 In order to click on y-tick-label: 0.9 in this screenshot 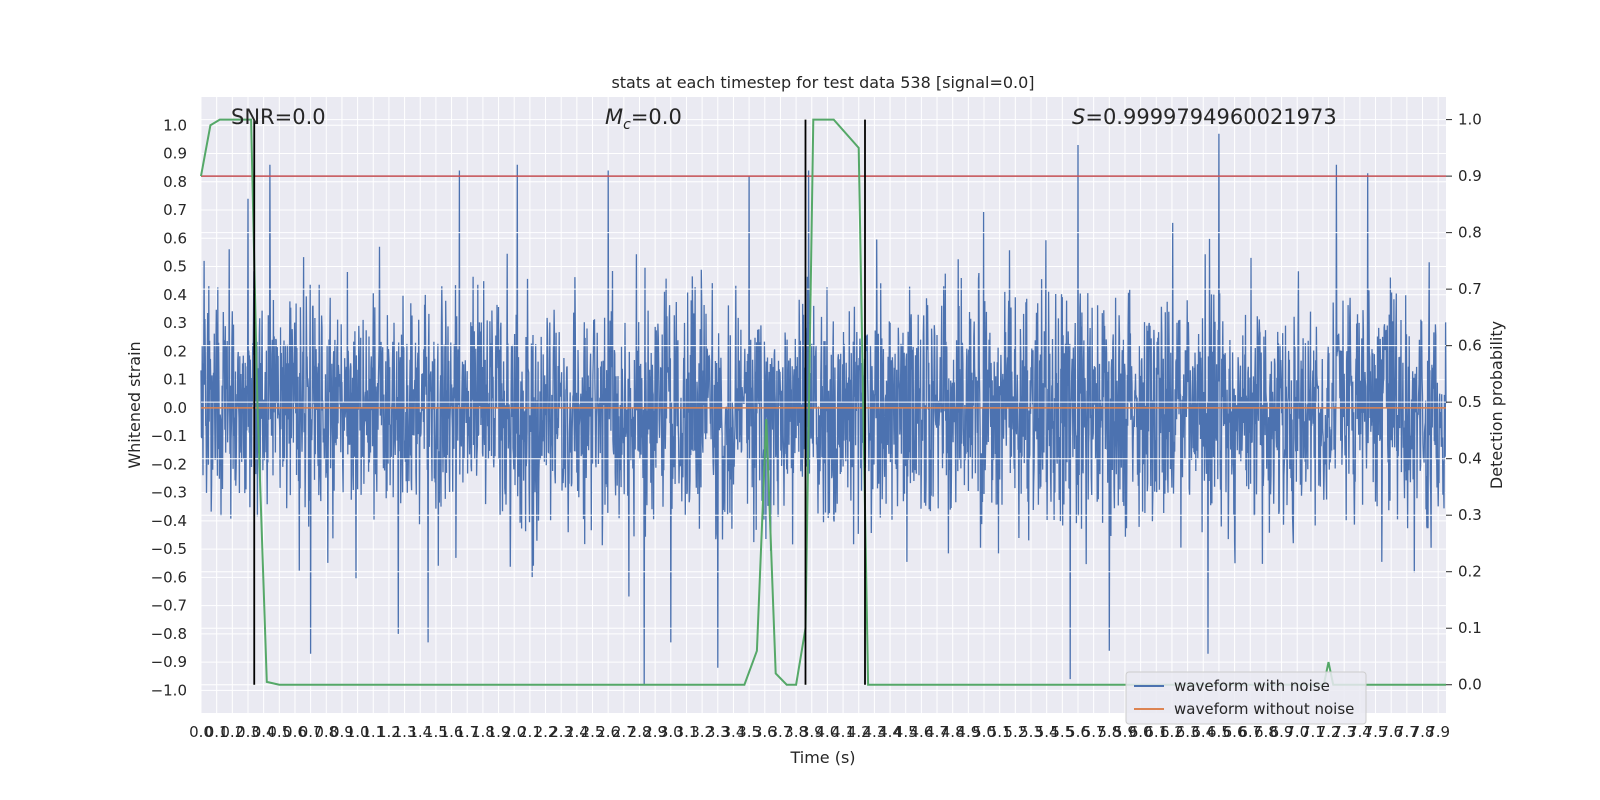, I will do `click(175, 154)`.